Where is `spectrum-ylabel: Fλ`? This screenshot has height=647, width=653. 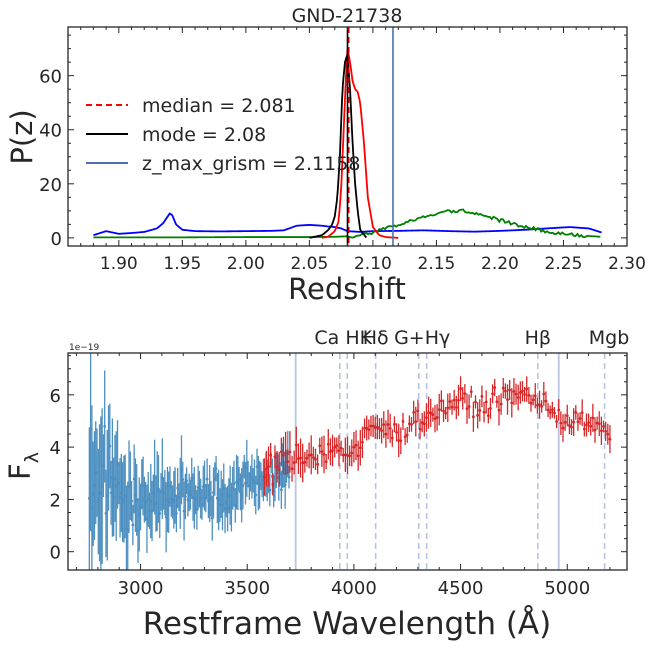
spectrum-ylabel: Fλ is located at coordinates (23, 466).